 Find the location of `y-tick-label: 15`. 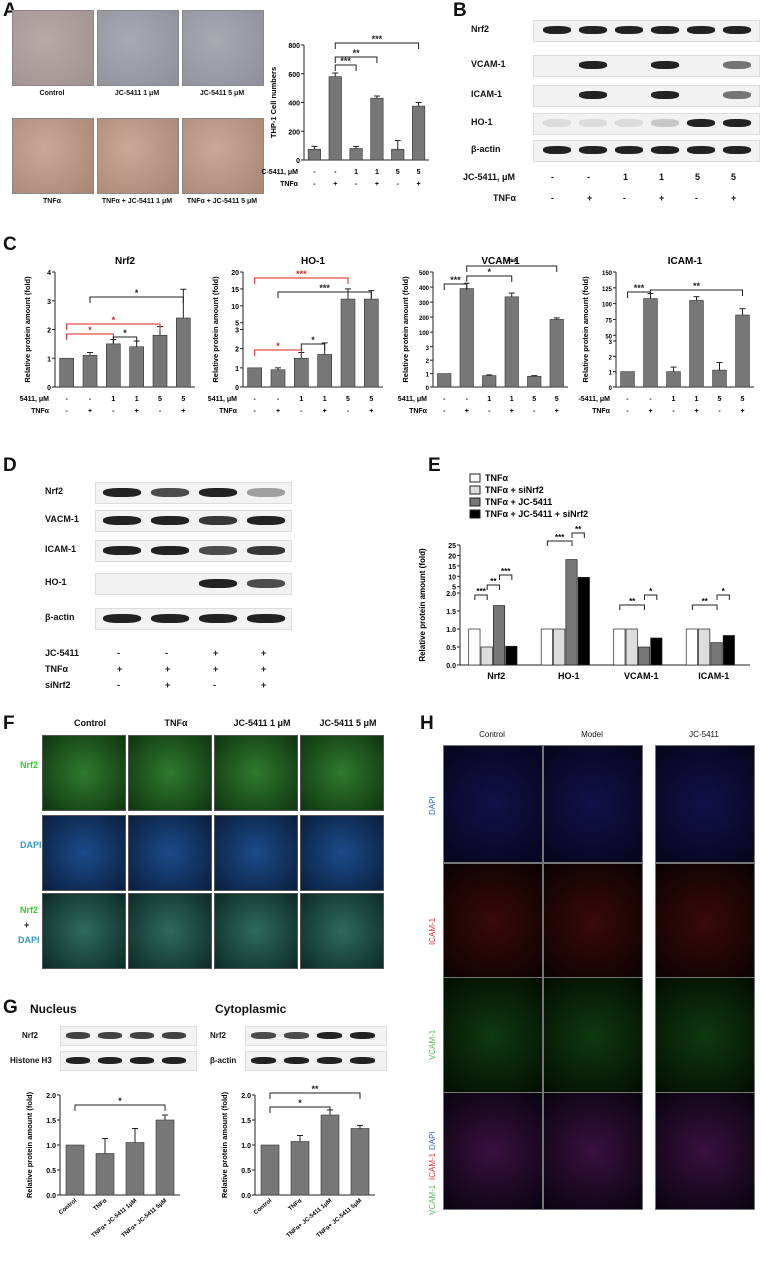

y-tick-label: 15 is located at coordinates (235, 290).